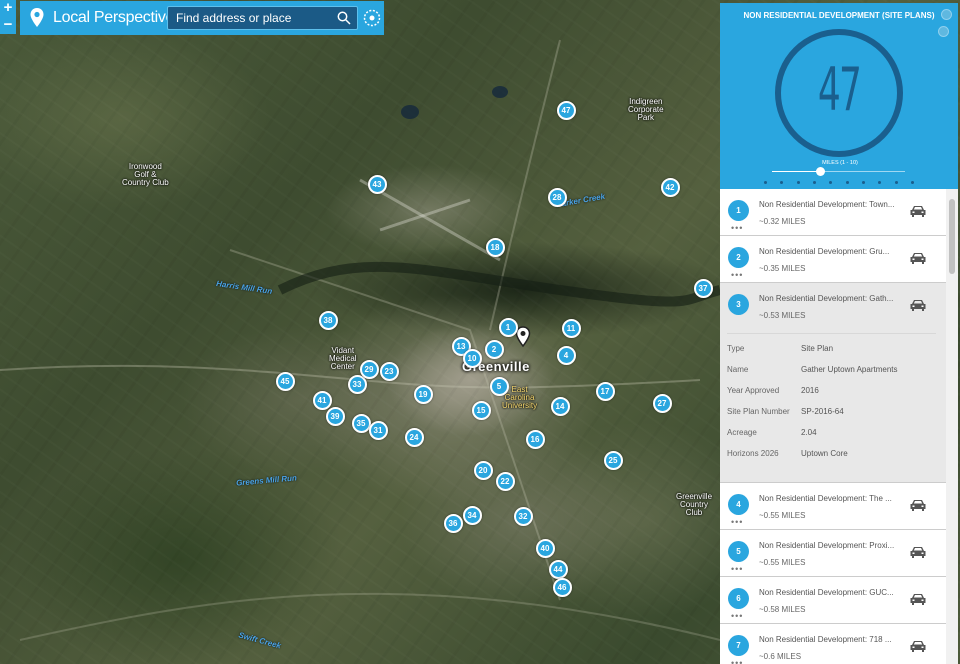 This screenshot has width=960, height=664. I want to click on site-marker: 40, so click(545, 548).